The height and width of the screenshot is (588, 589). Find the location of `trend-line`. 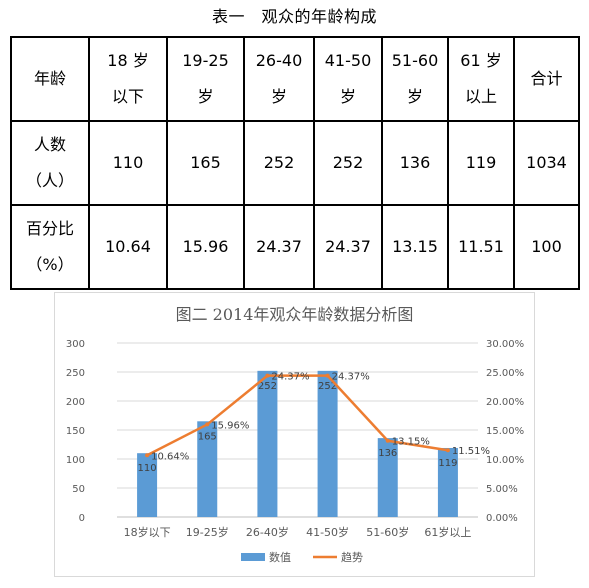

trend-line is located at coordinates (297, 415).